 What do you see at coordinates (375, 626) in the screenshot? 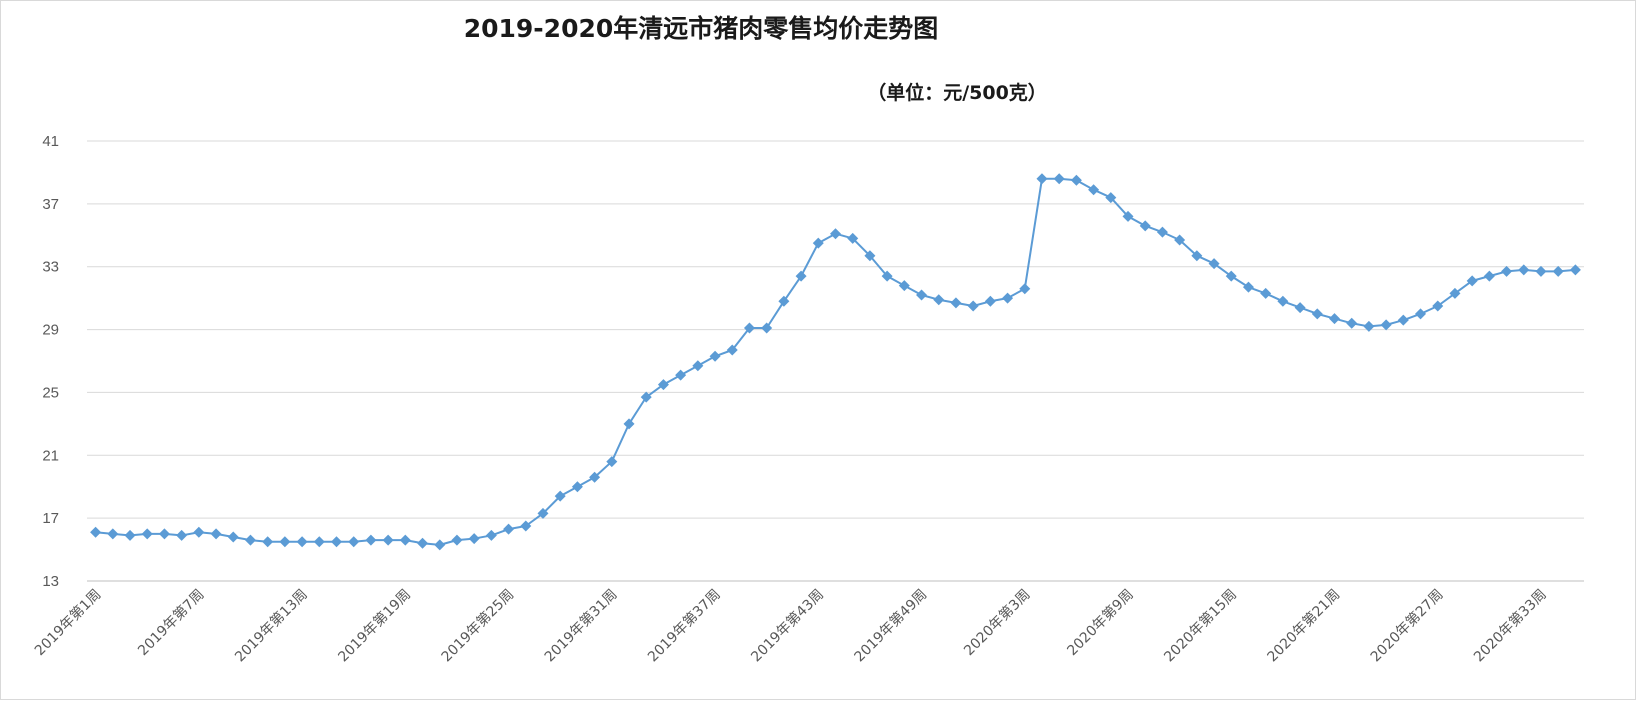
I see `x-tick-label: 2019年第19周` at bounding box center [375, 626].